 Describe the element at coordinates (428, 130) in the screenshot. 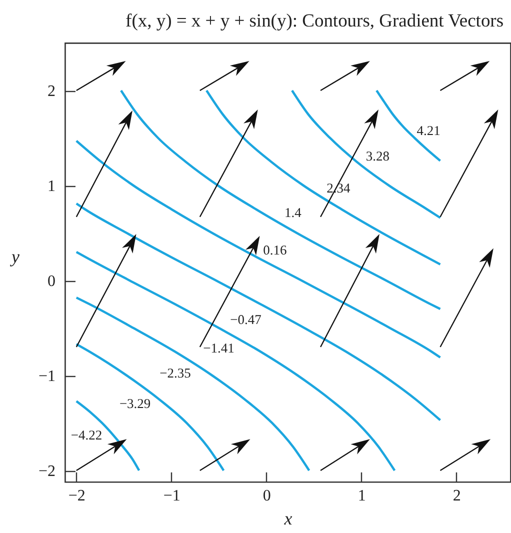

I see `series-label: 4.21` at that location.